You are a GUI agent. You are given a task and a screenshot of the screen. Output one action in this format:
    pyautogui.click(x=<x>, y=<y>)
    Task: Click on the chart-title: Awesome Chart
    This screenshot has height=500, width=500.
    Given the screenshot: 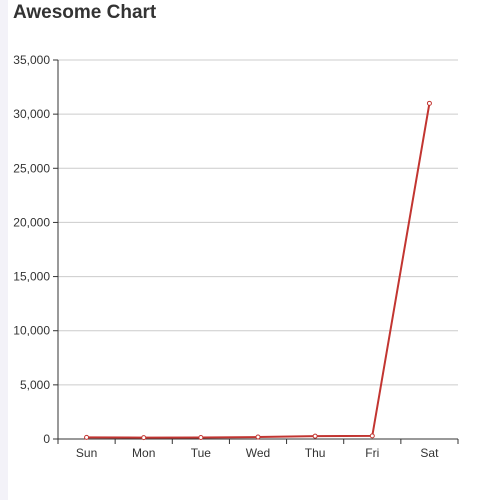 What is the action you would take?
    pyautogui.click(x=85, y=12)
    